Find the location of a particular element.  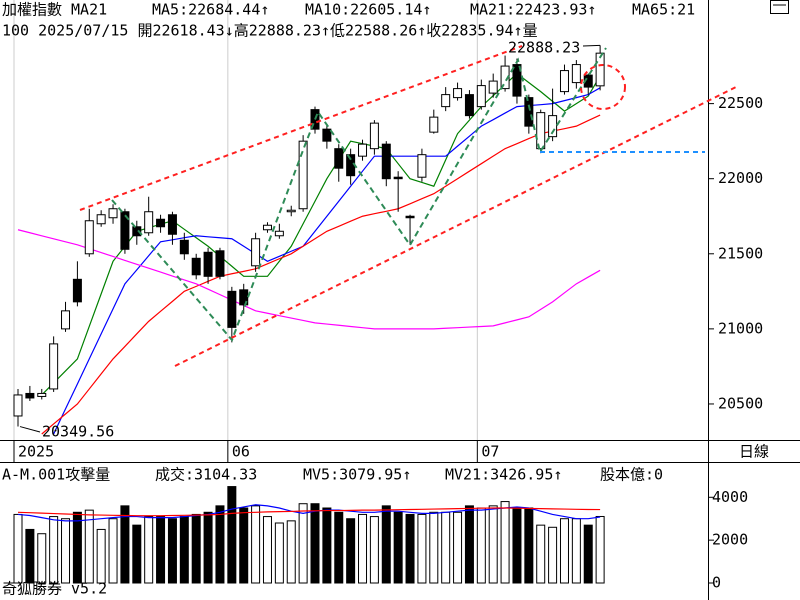

volume-stat: 成交:3104.33 is located at coordinates (206, 475).